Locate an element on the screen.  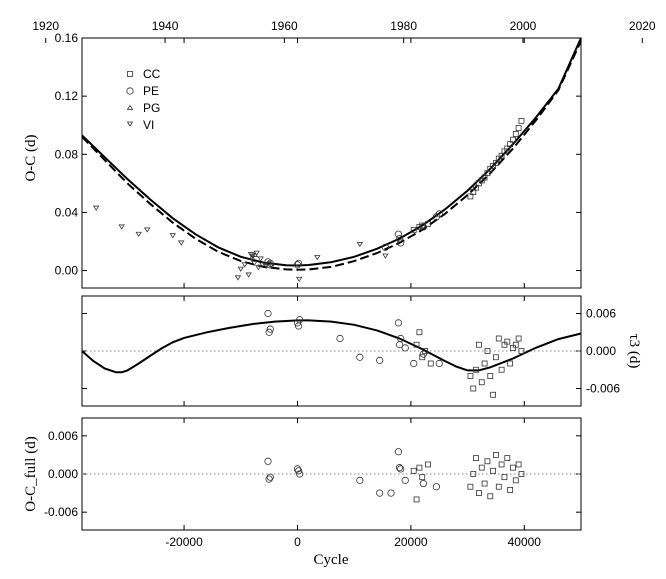
ltte-ytick-label: 0.006 is located at coordinates (601, 314).